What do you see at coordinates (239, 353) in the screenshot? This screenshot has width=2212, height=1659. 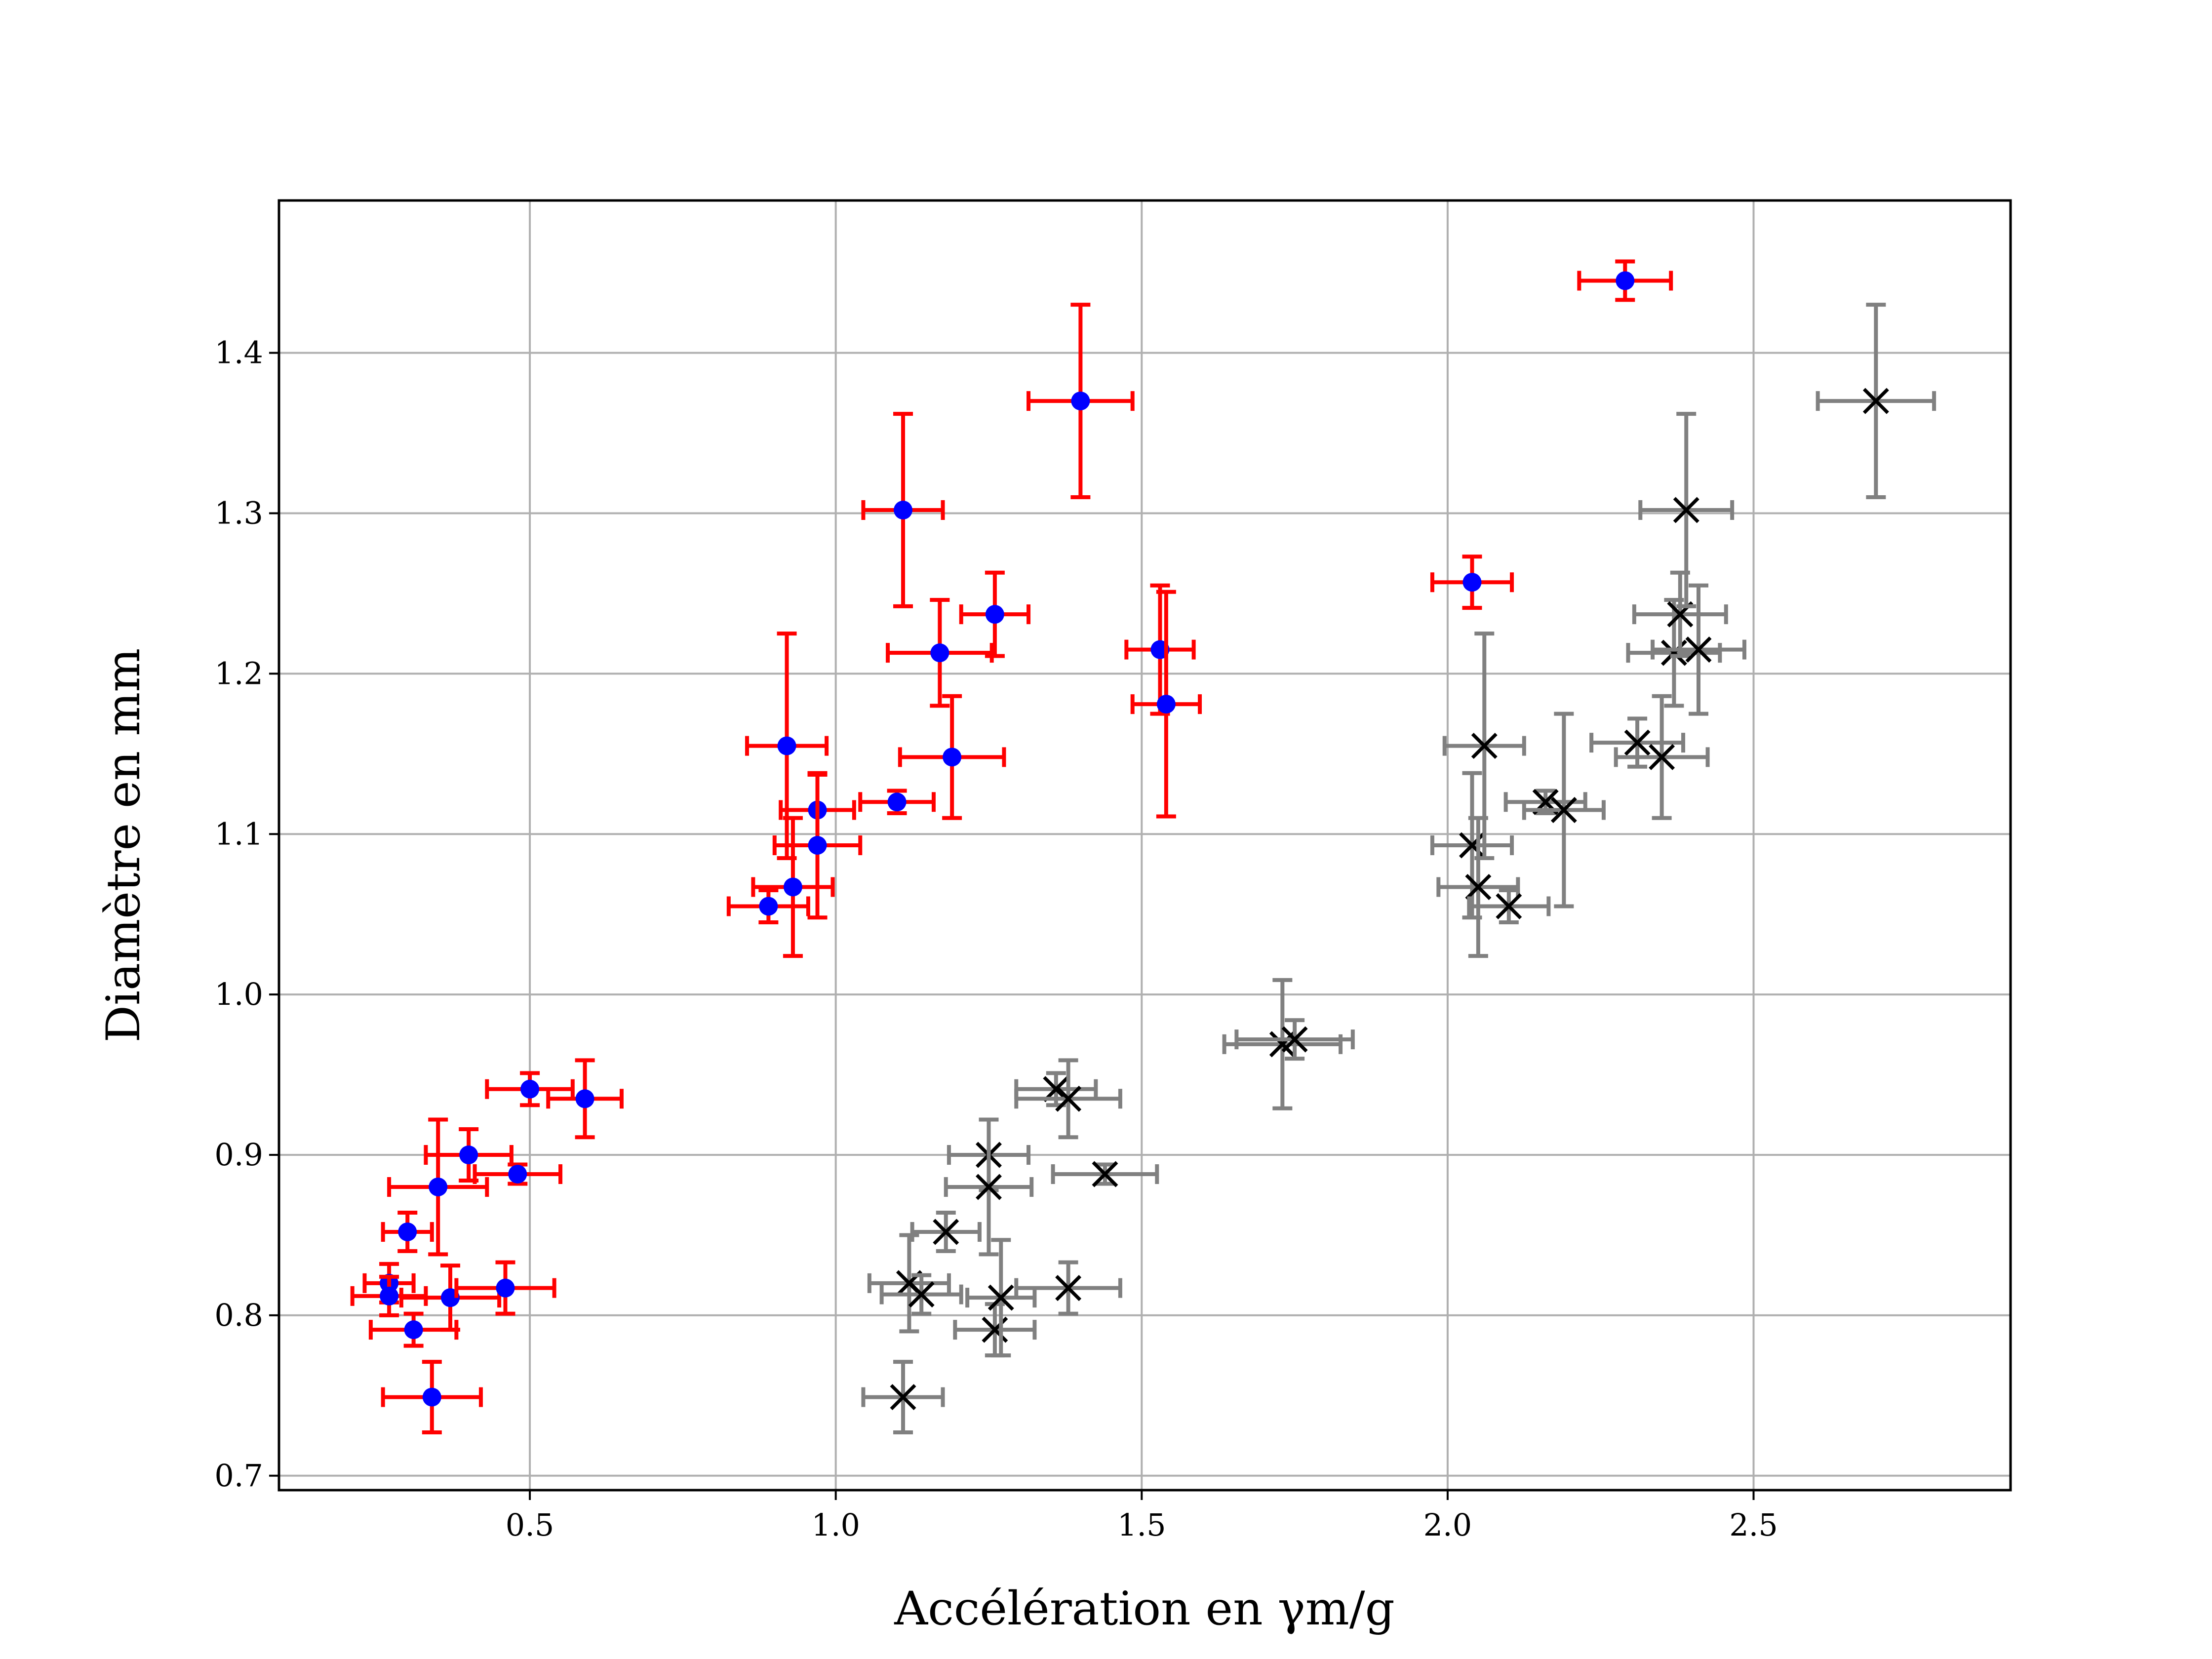 I see `y-tick-label: 1.4` at bounding box center [239, 353].